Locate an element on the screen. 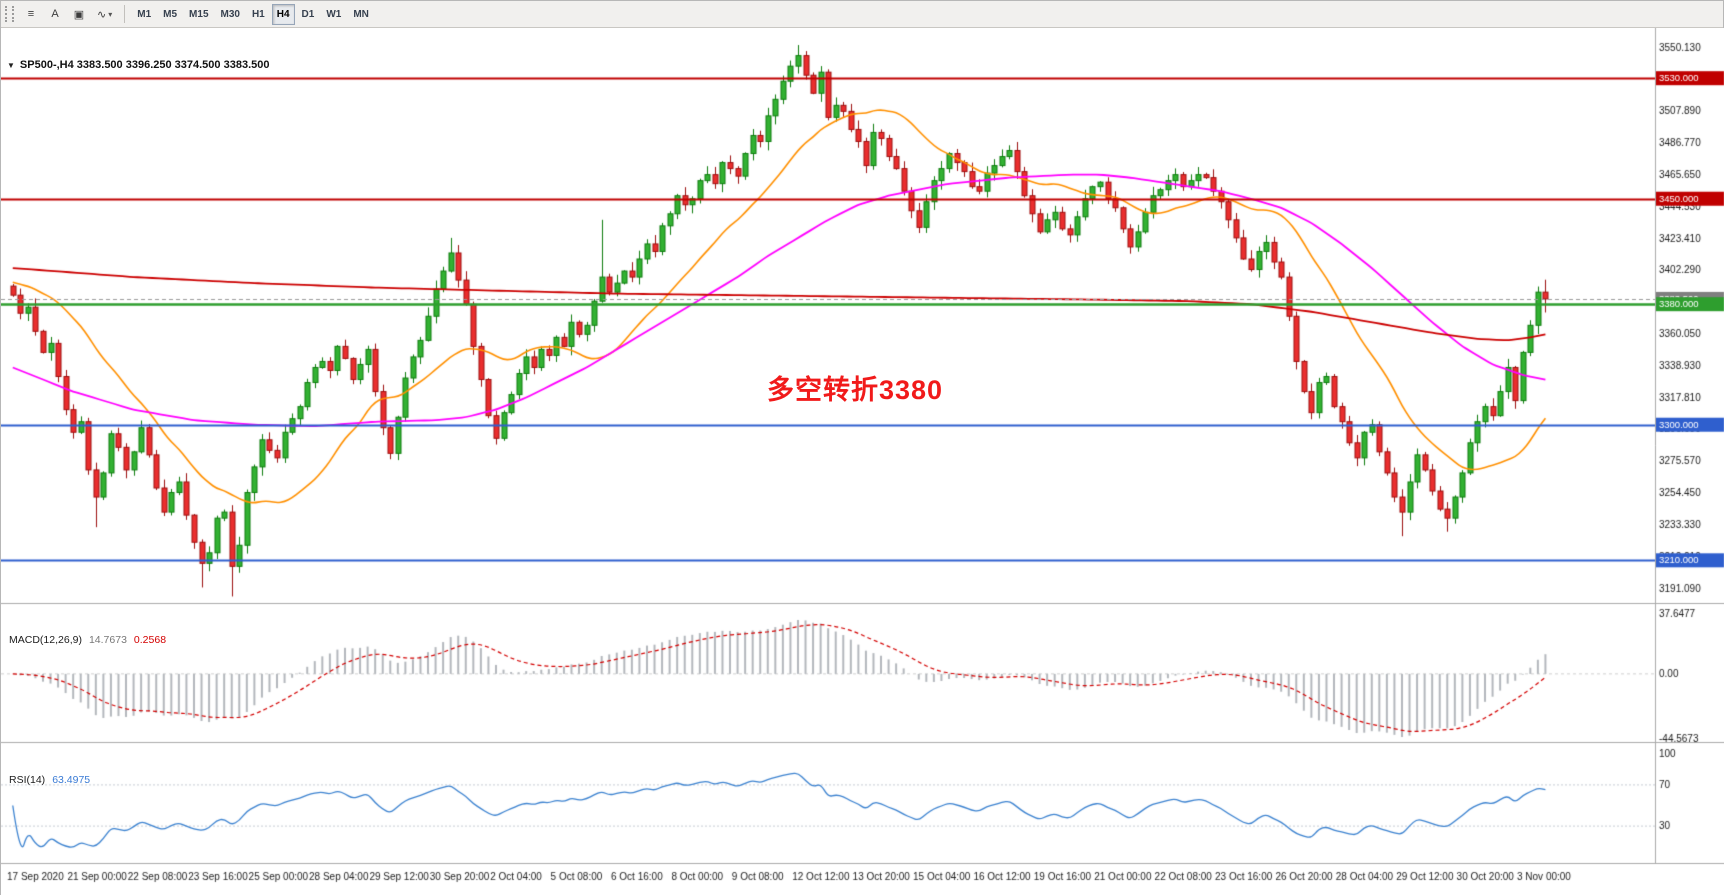 The height and width of the screenshot is (896, 1724). top-toolbar: ≡ A ▣ ∿ ▾ M1 M5 M15 M30 H1 H4 D1 W1 MN is located at coordinates (862, 14).